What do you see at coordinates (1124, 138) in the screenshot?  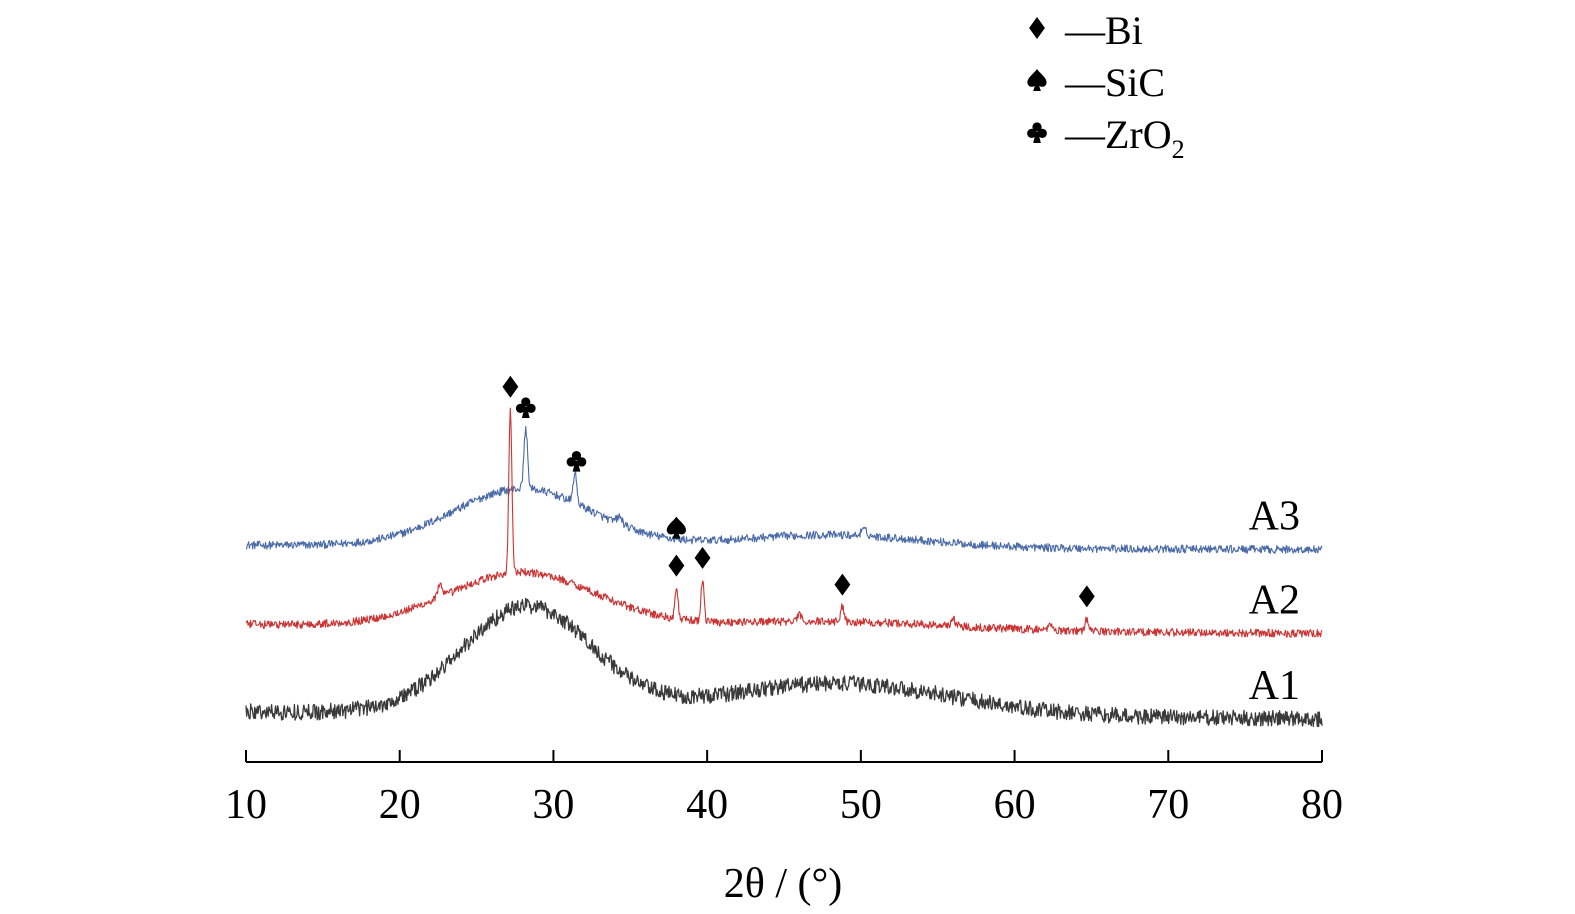 I see `legend-label-2: —ZrO2` at bounding box center [1124, 138].